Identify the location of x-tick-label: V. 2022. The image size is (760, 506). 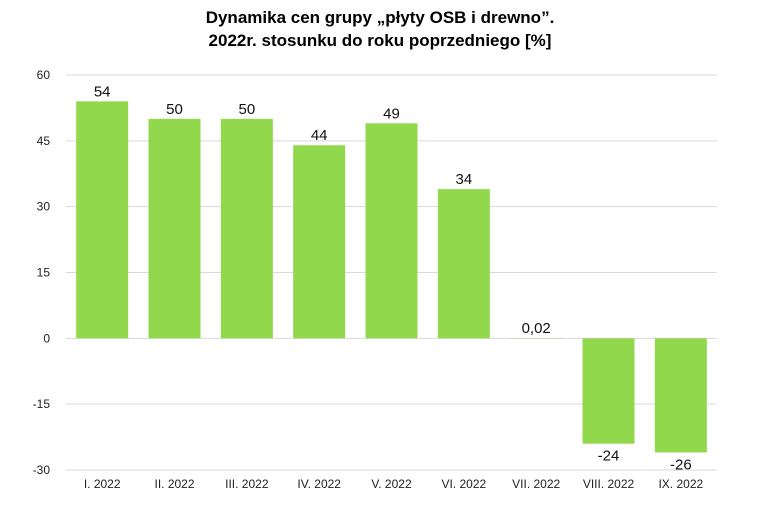
(391, 484).